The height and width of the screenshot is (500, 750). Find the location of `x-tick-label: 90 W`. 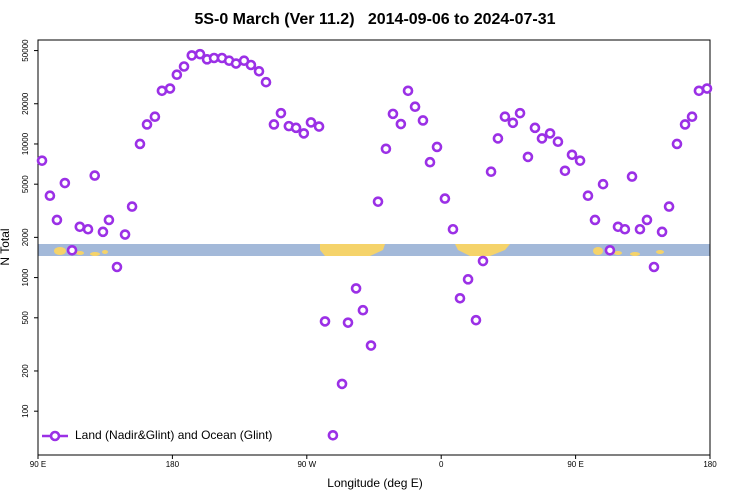

x-tick-label: 90 W is located at coordinates (306, 464).